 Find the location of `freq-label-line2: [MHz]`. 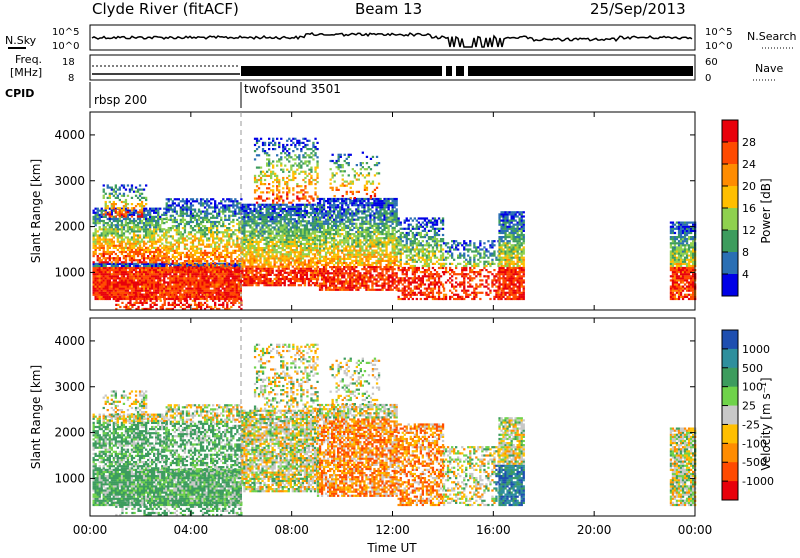

freq-label-line2: [MHz] is located at coordinates (26, 72).